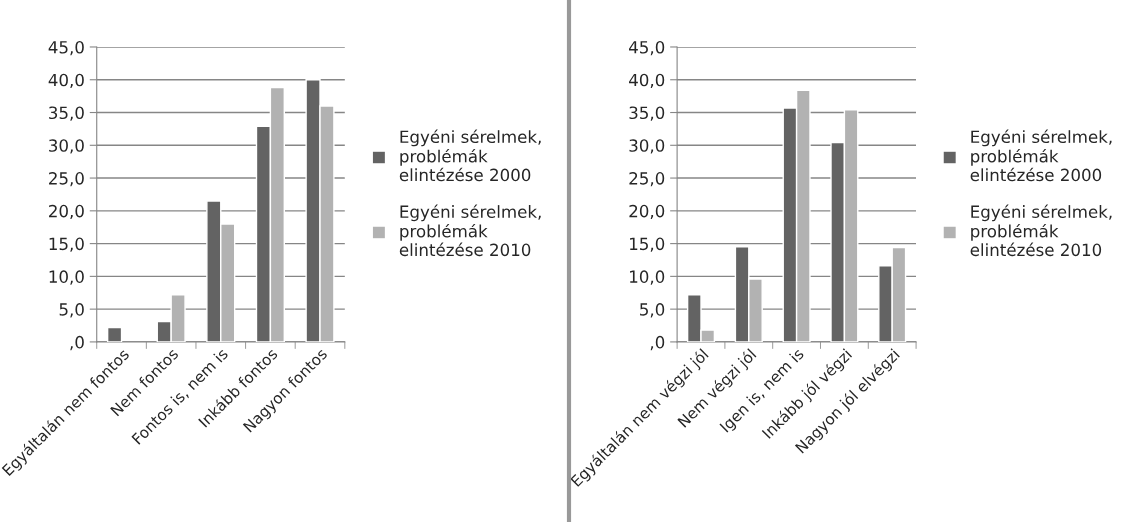 Image resolution: width=1138 pixels, height=522 pixels. What do you see at coordinates (114, 334) in the screenshot?
I see `bar` at bounding box center [114, 334].